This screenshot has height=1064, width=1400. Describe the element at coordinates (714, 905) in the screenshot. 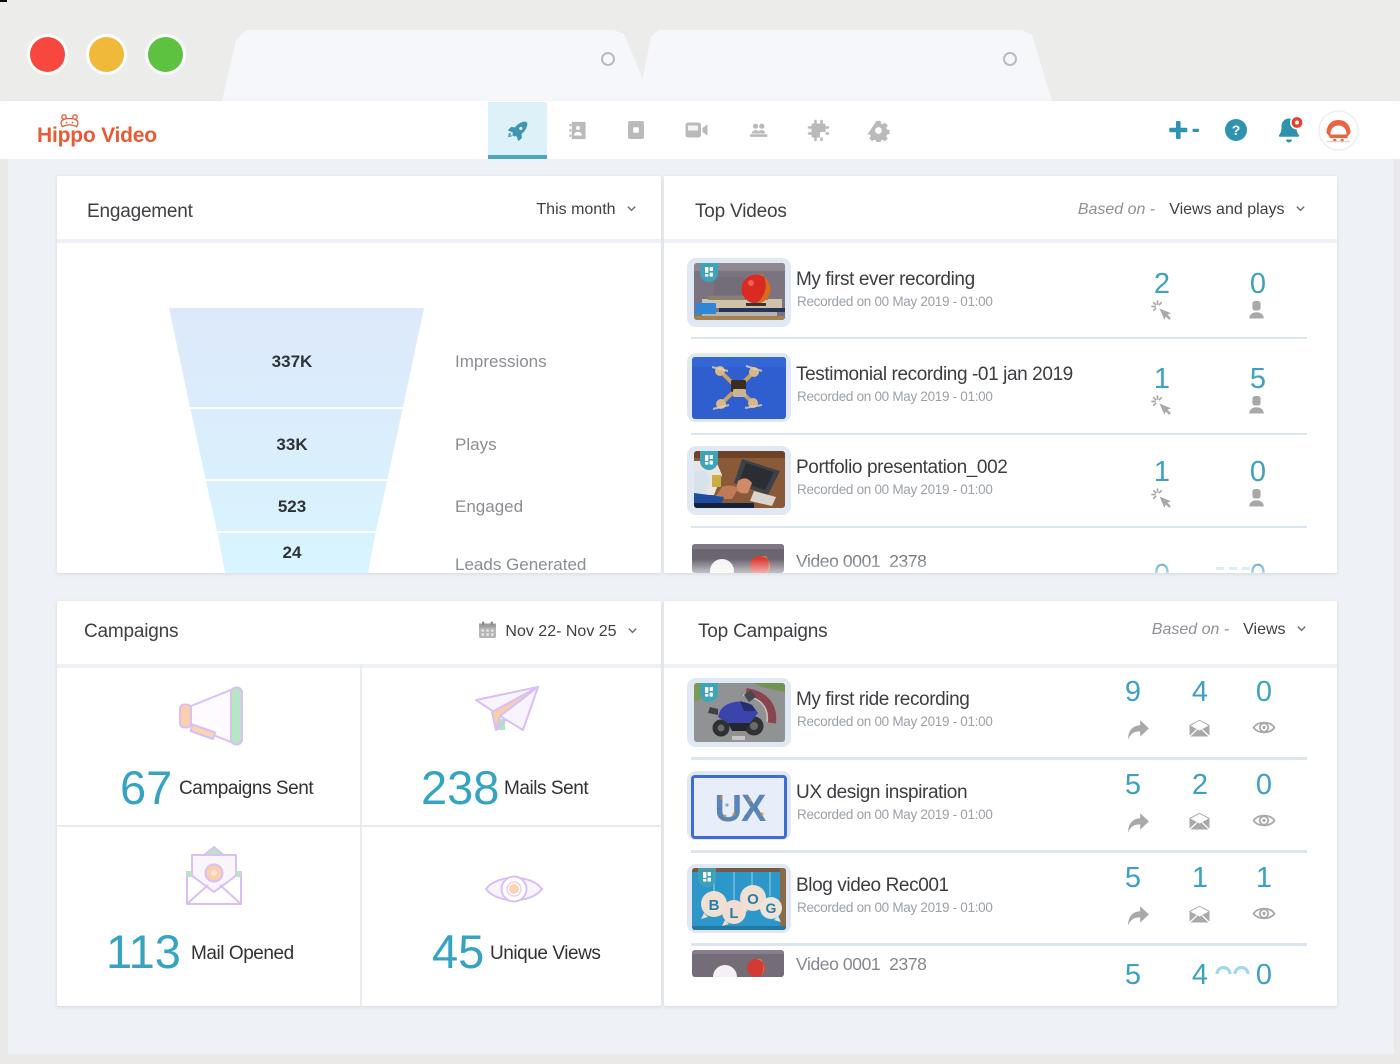

I see `svg-text: B` at that location.